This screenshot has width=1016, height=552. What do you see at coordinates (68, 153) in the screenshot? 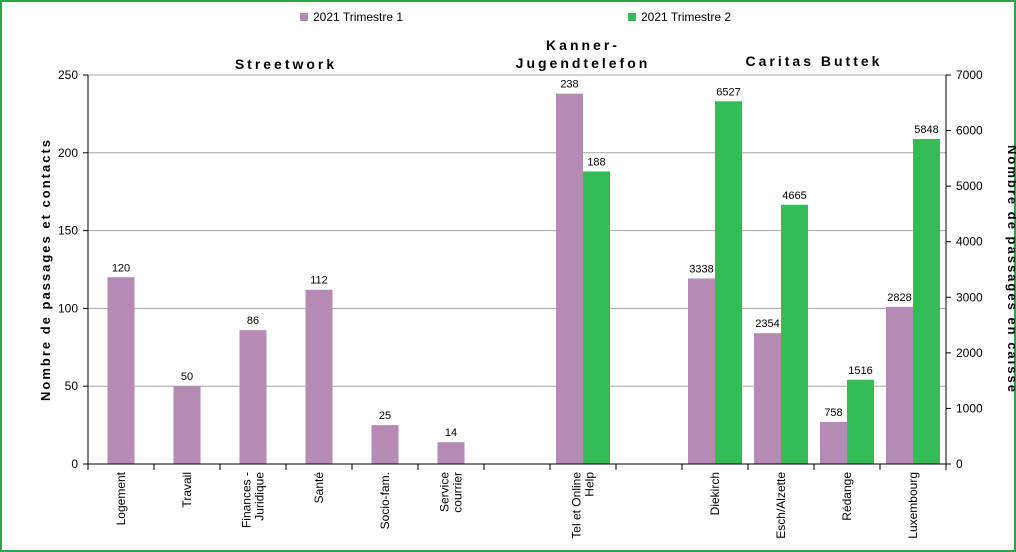
I see `left-tick-label: 200` at bounding box center [68, 153].